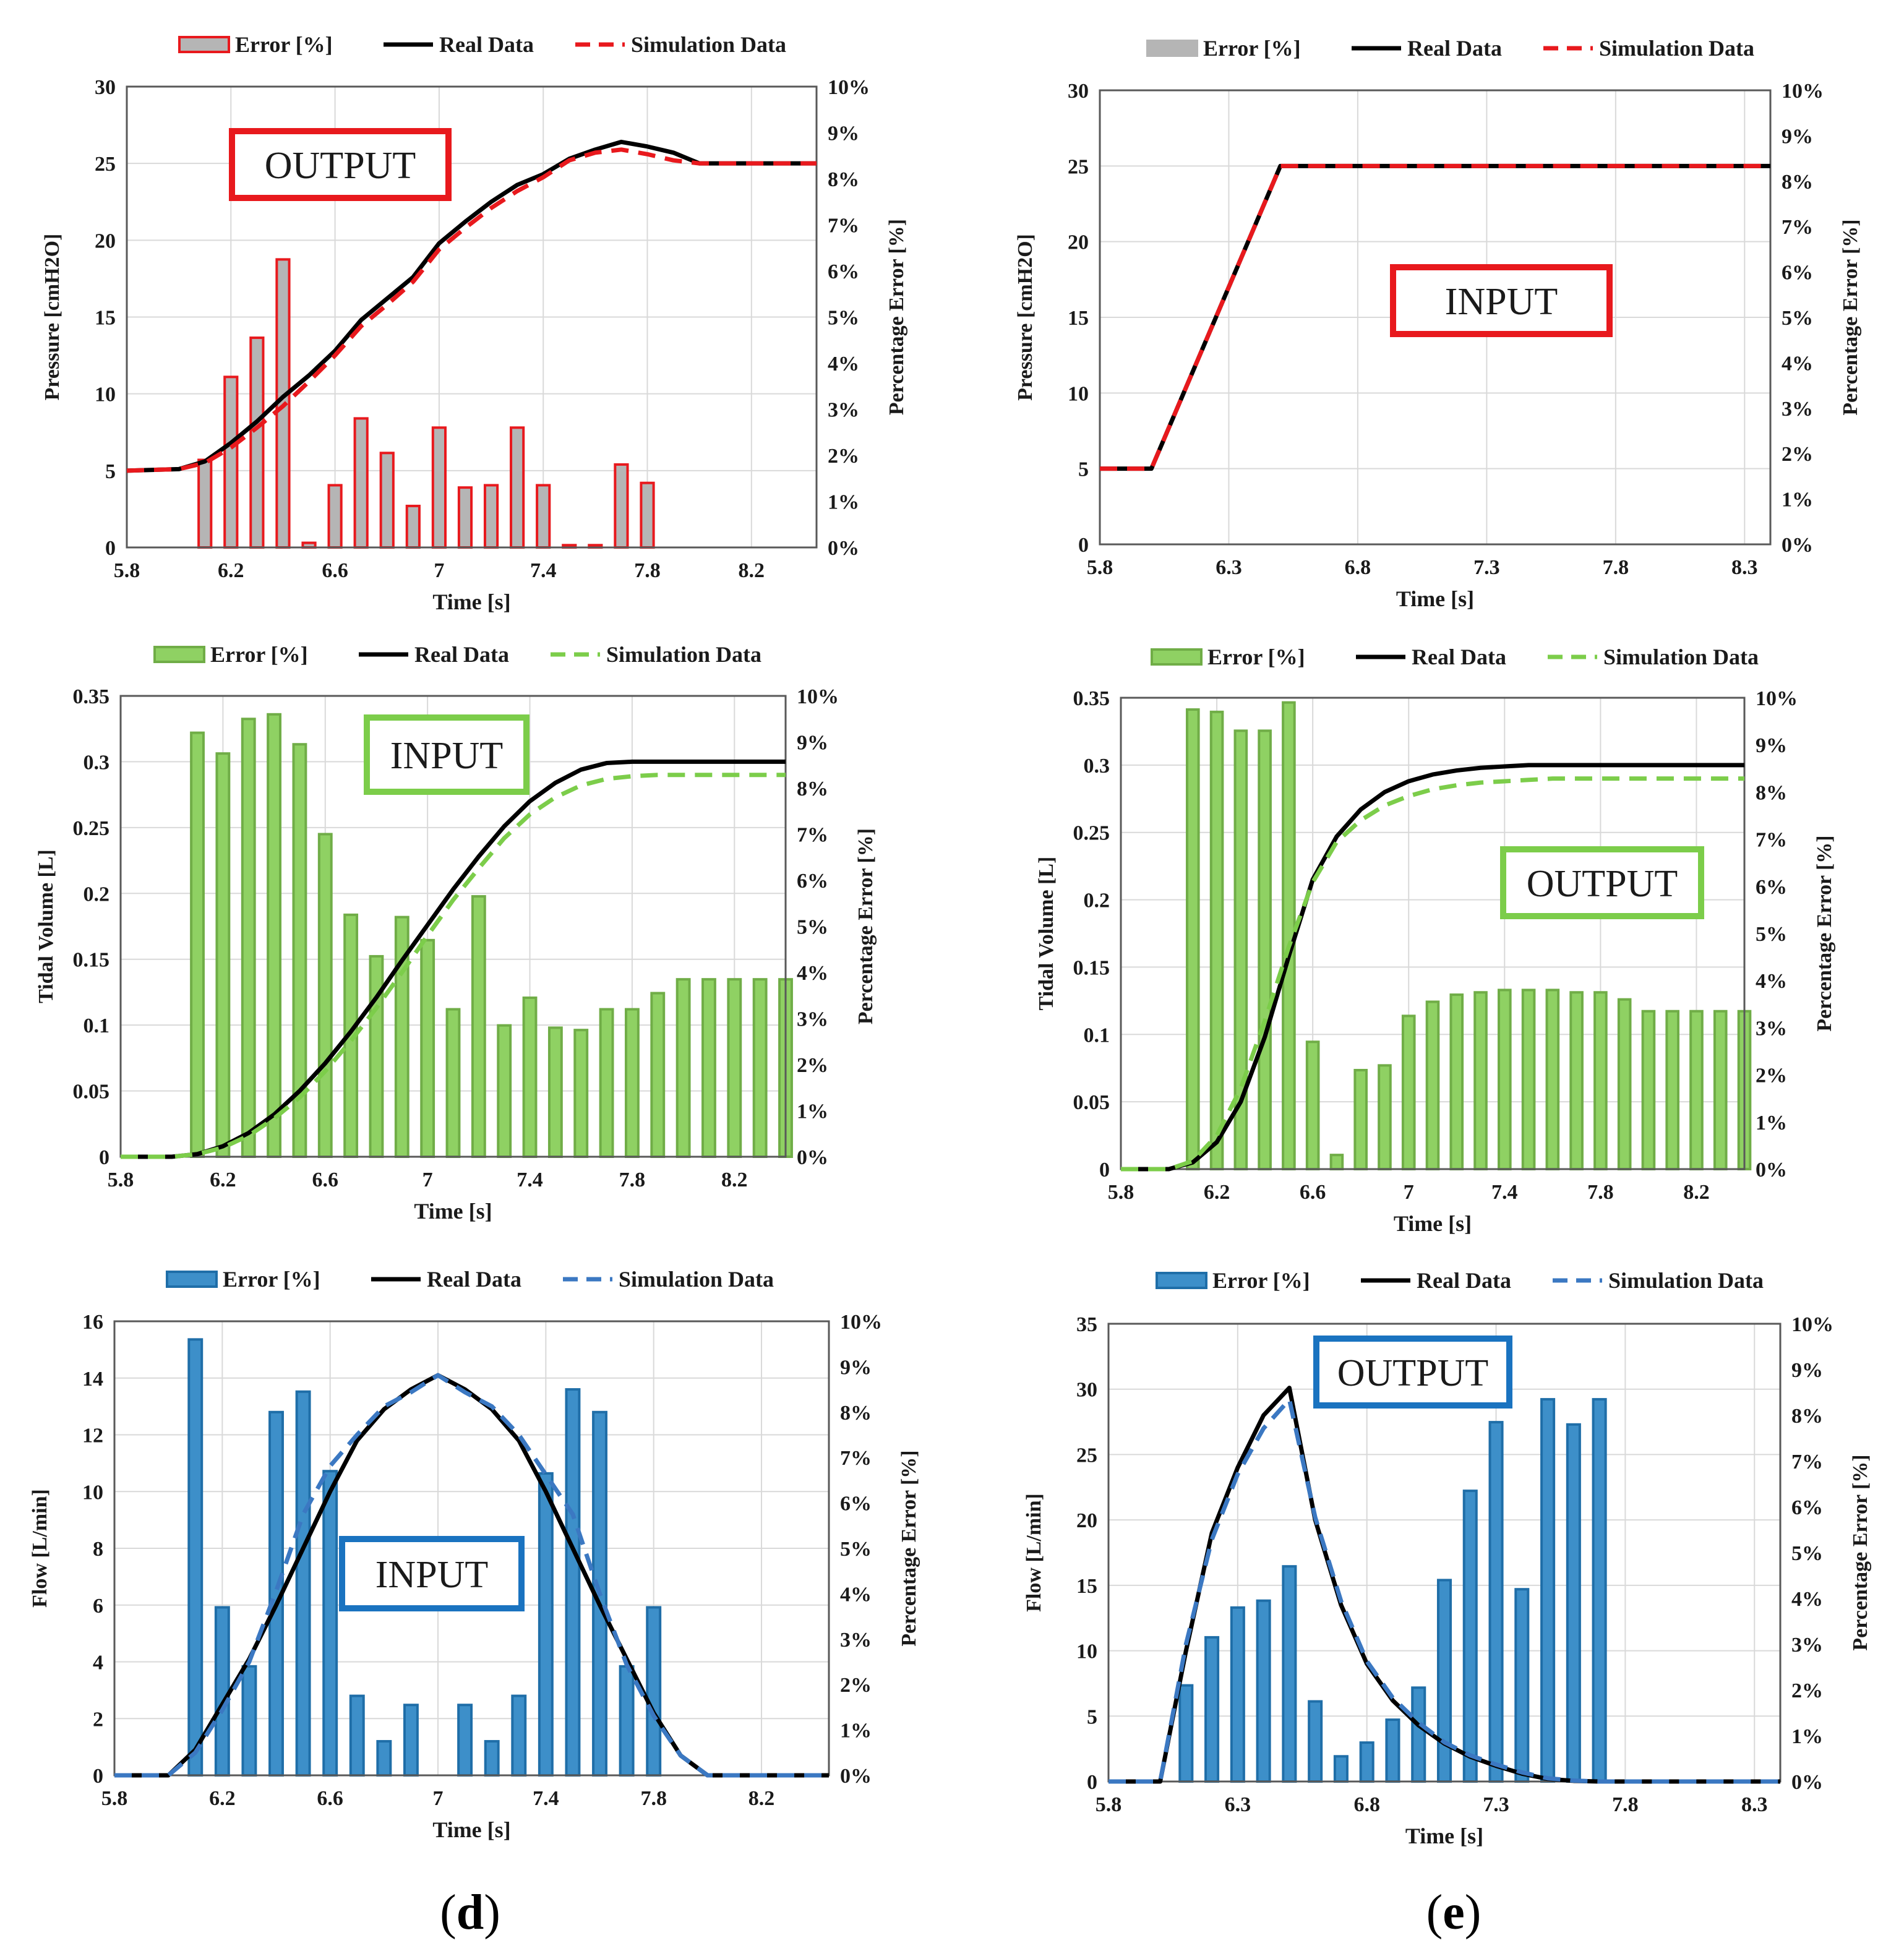  Describe the element at coordinates (105, 395) in the screenshot. I see `y-tick-label: 10` at that location.